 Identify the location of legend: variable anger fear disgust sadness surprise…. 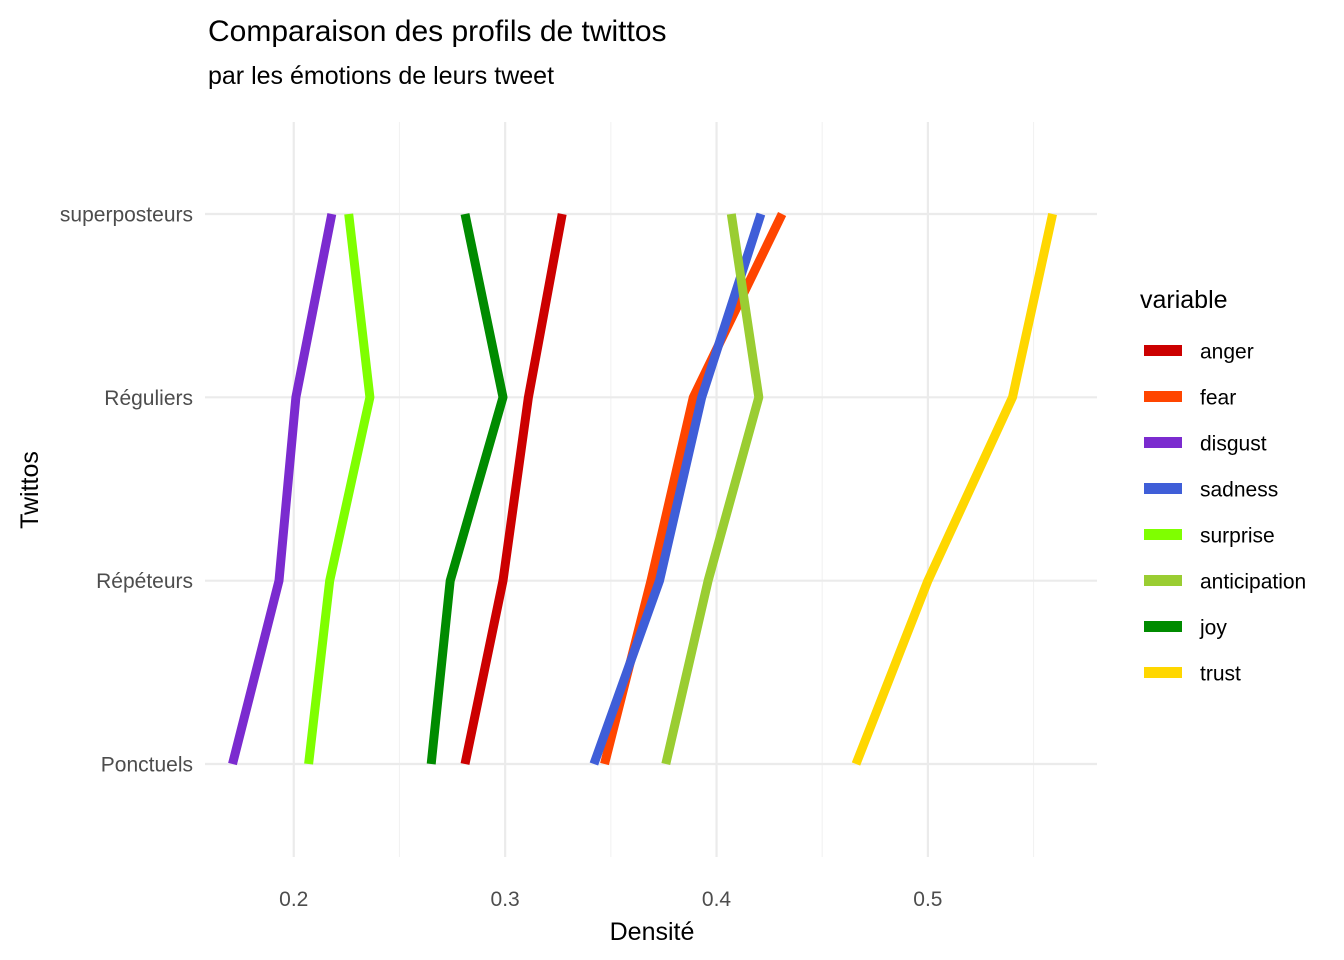
(1223, 486).